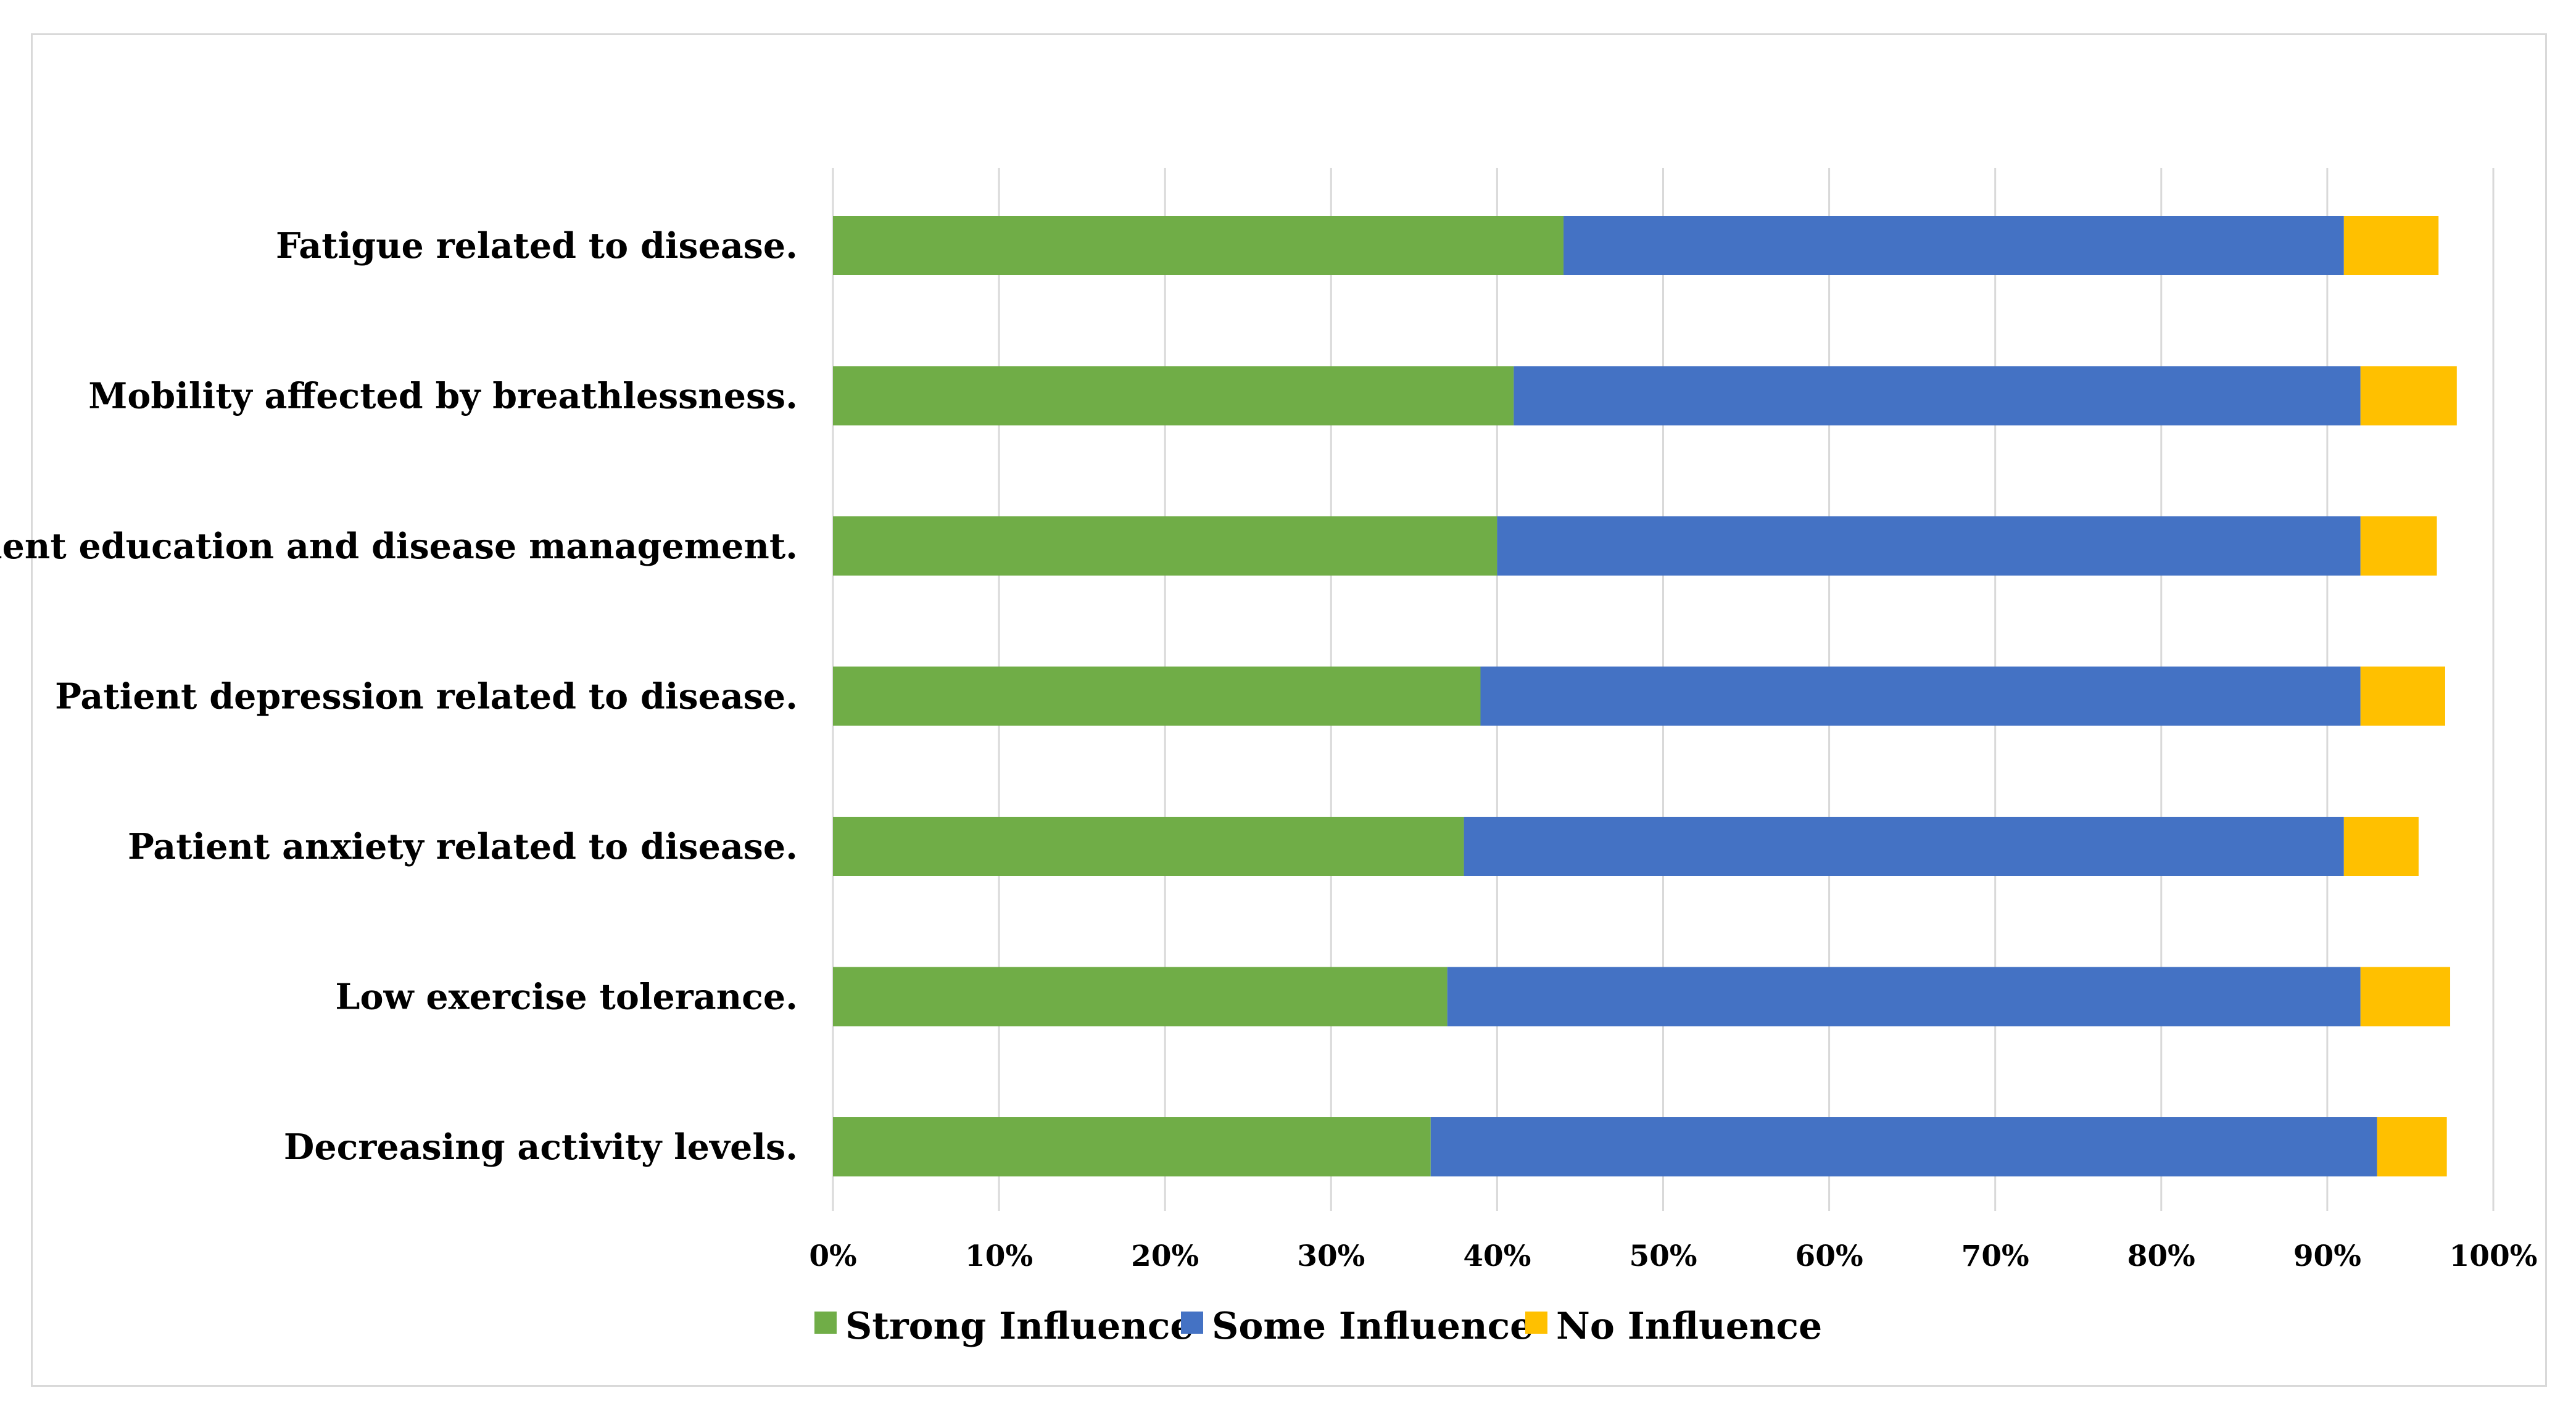 The width and height of the screenshot is (2576, 1409). I want to click on x-tick-label: 50%, so click(1663, 1256).